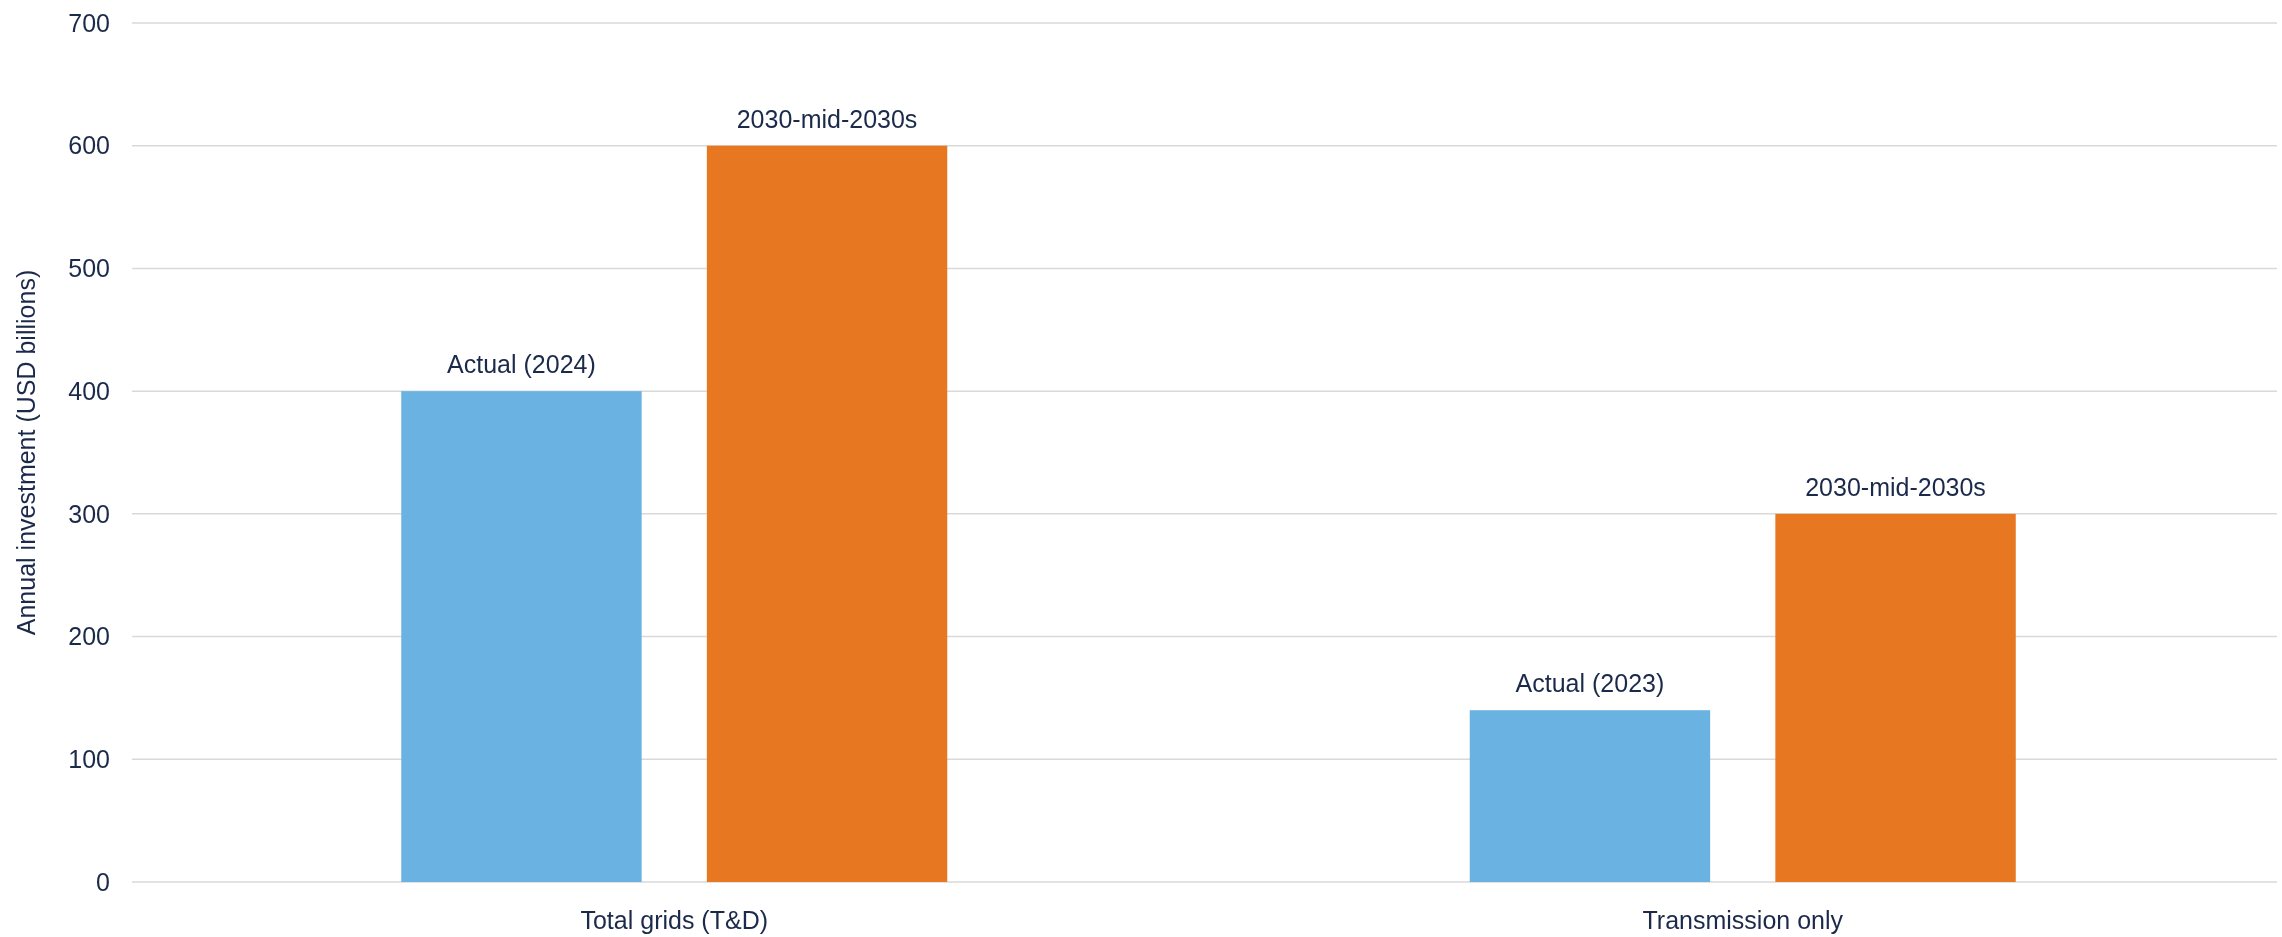 Image resolution: width=2282 pixels, height=937 pixels. I want to click on x-tick-label: Total grids (T&D), so click(674, 920).